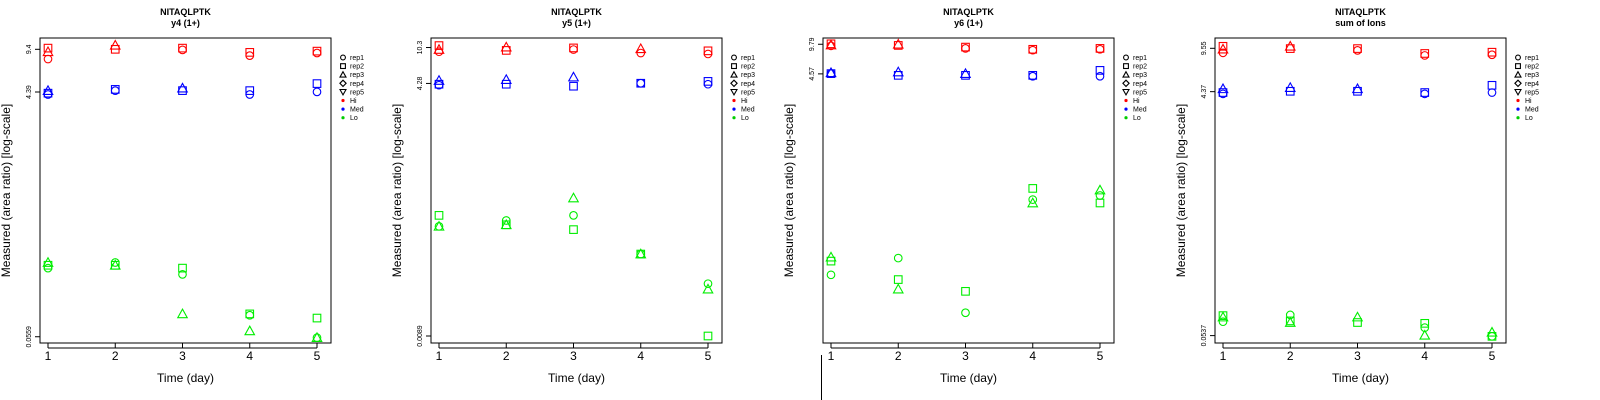 This screenshot has height=400, width=1600. I want to click on chart-subtitle: y5 (1+), so click(576, 23).